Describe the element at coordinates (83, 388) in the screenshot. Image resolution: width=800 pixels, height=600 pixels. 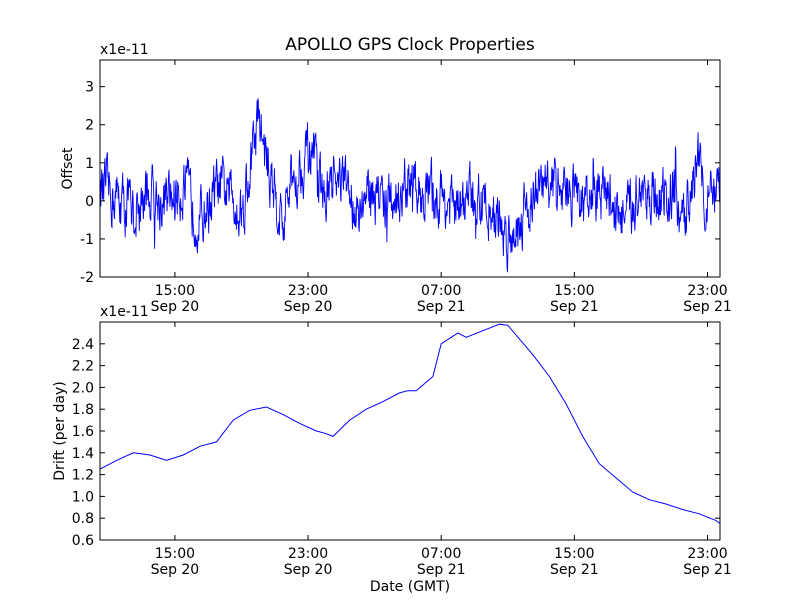
I see `y-tick-label: 2.0` at that location.